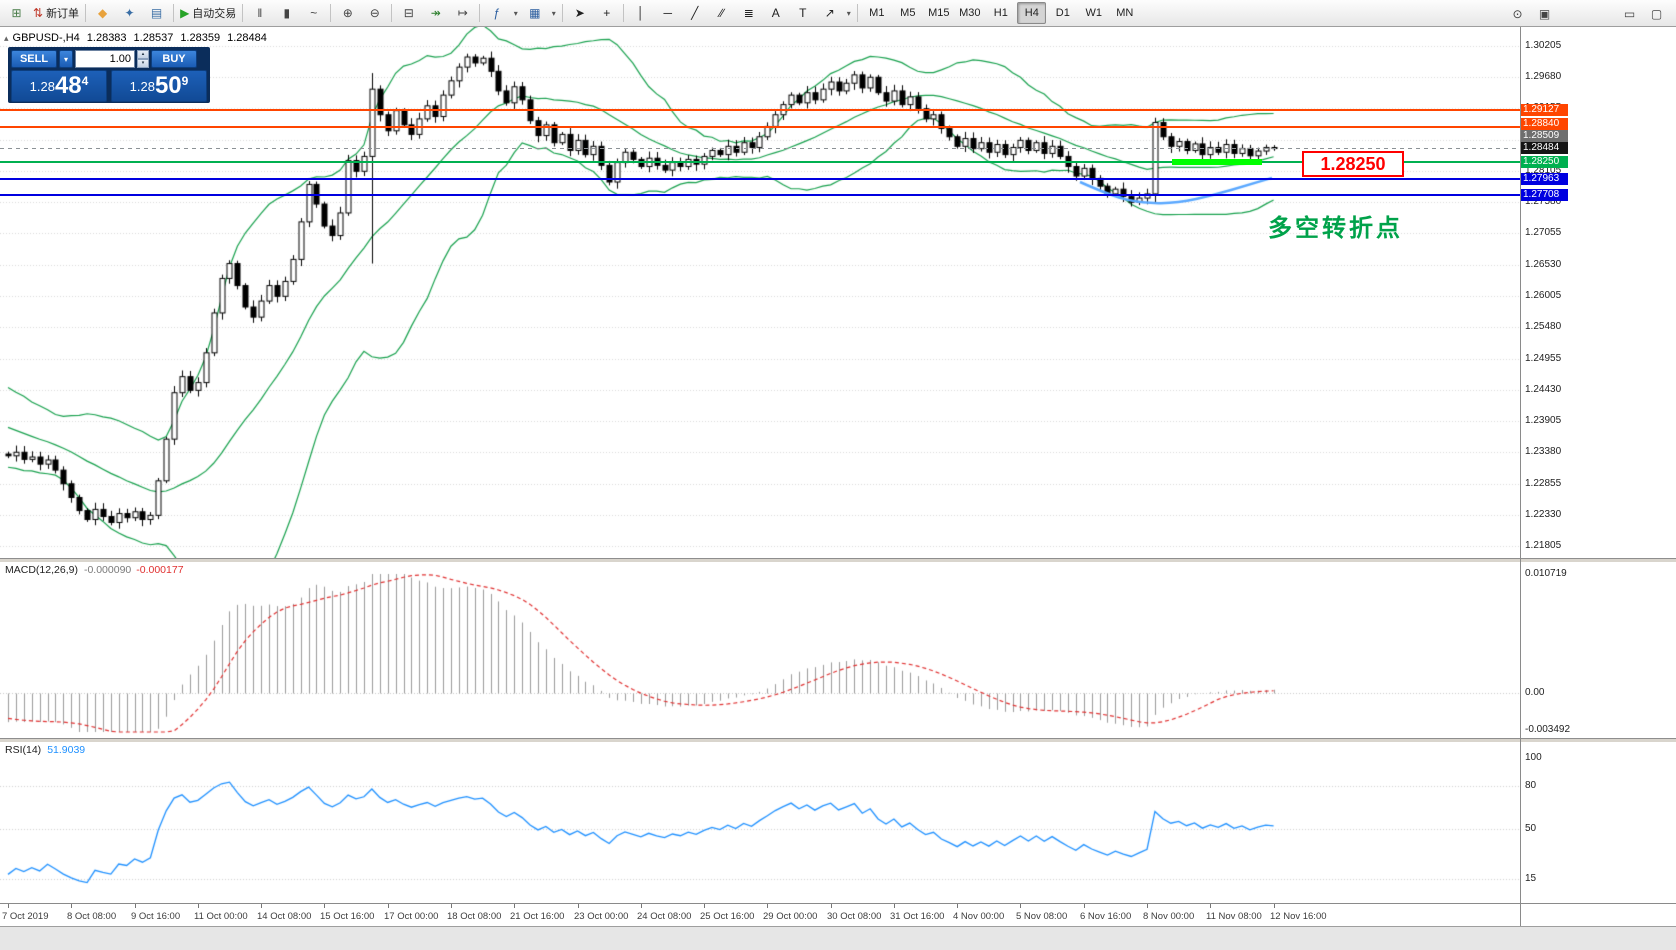  Describe the element at coordinates (1125, 13) in the screenshot. I see `timeframe-mn: MN` at that location.